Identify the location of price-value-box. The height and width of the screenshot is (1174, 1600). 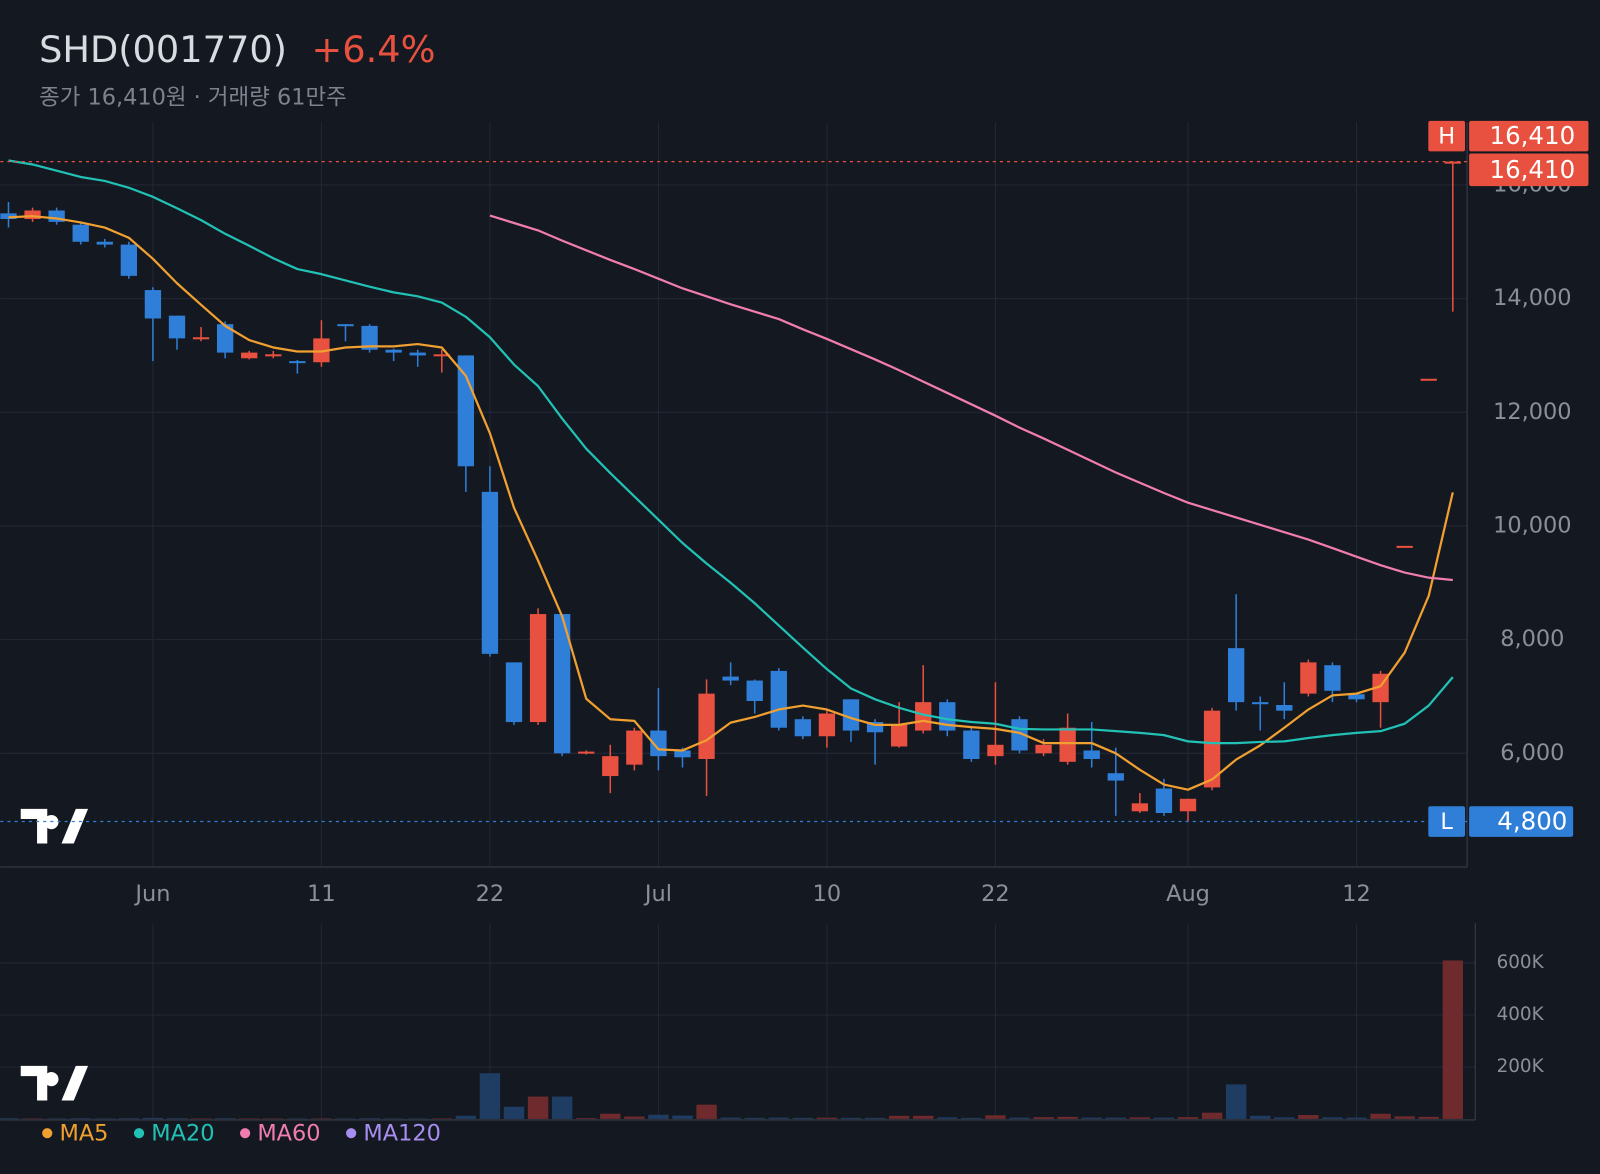
(1521, 821).